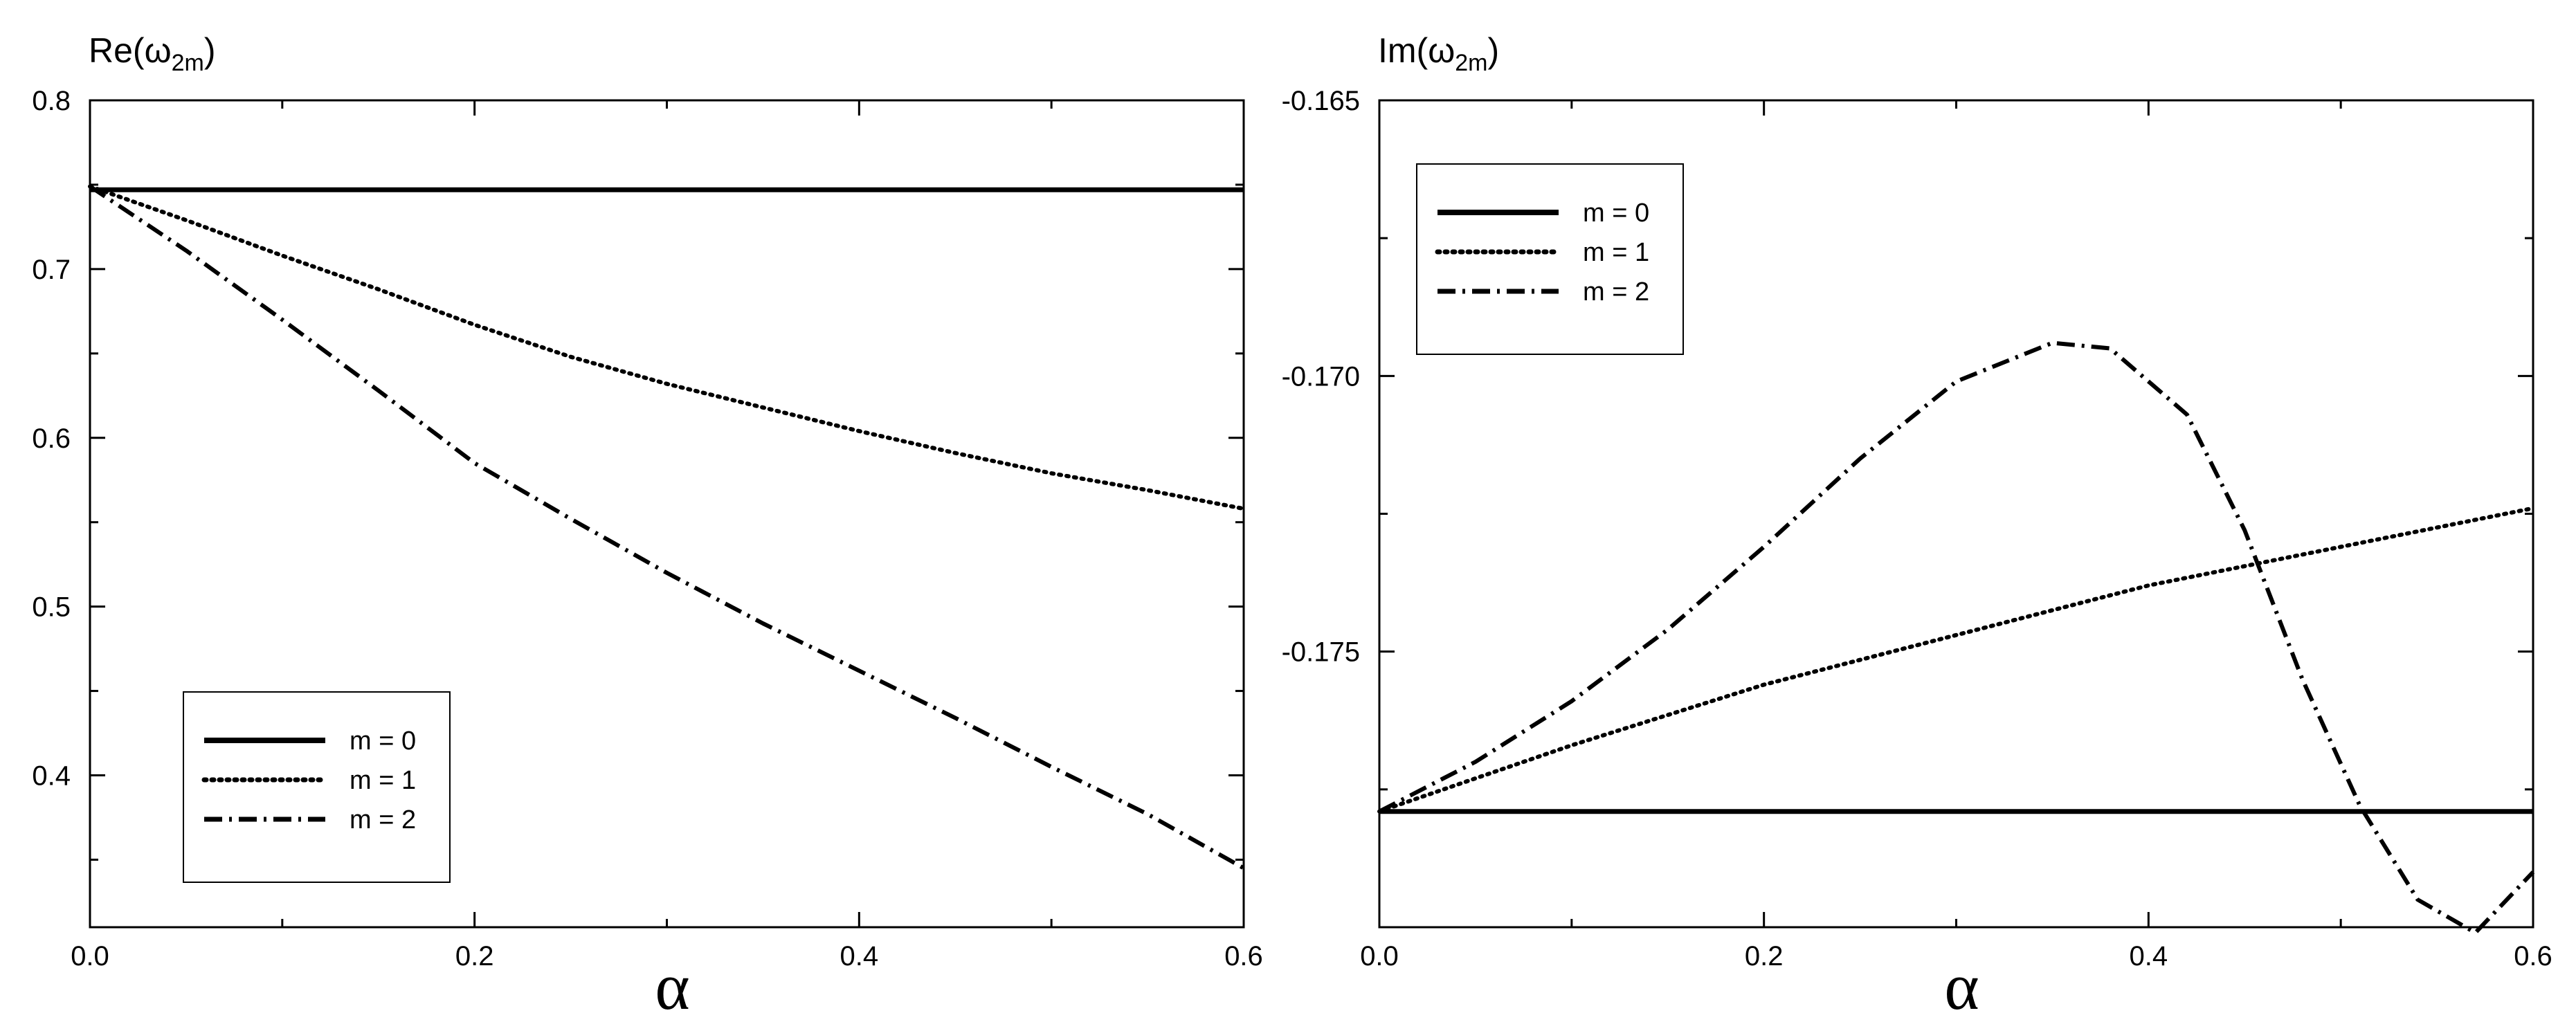 This screenshot has width=2576, height=1022. What do you see at coordinates (152, 53) in the screenshot?
I see `y-axis-label: Re(ω2m)` at bounding box center [152, 53].